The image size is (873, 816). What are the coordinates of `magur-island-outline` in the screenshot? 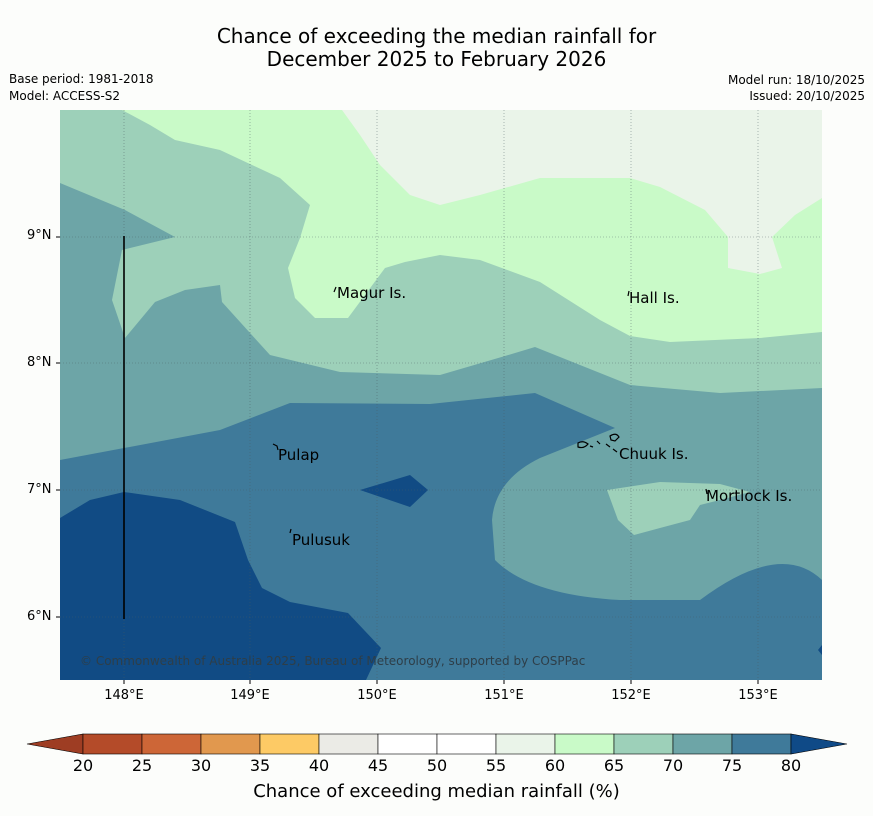 It's located at (335, 289).